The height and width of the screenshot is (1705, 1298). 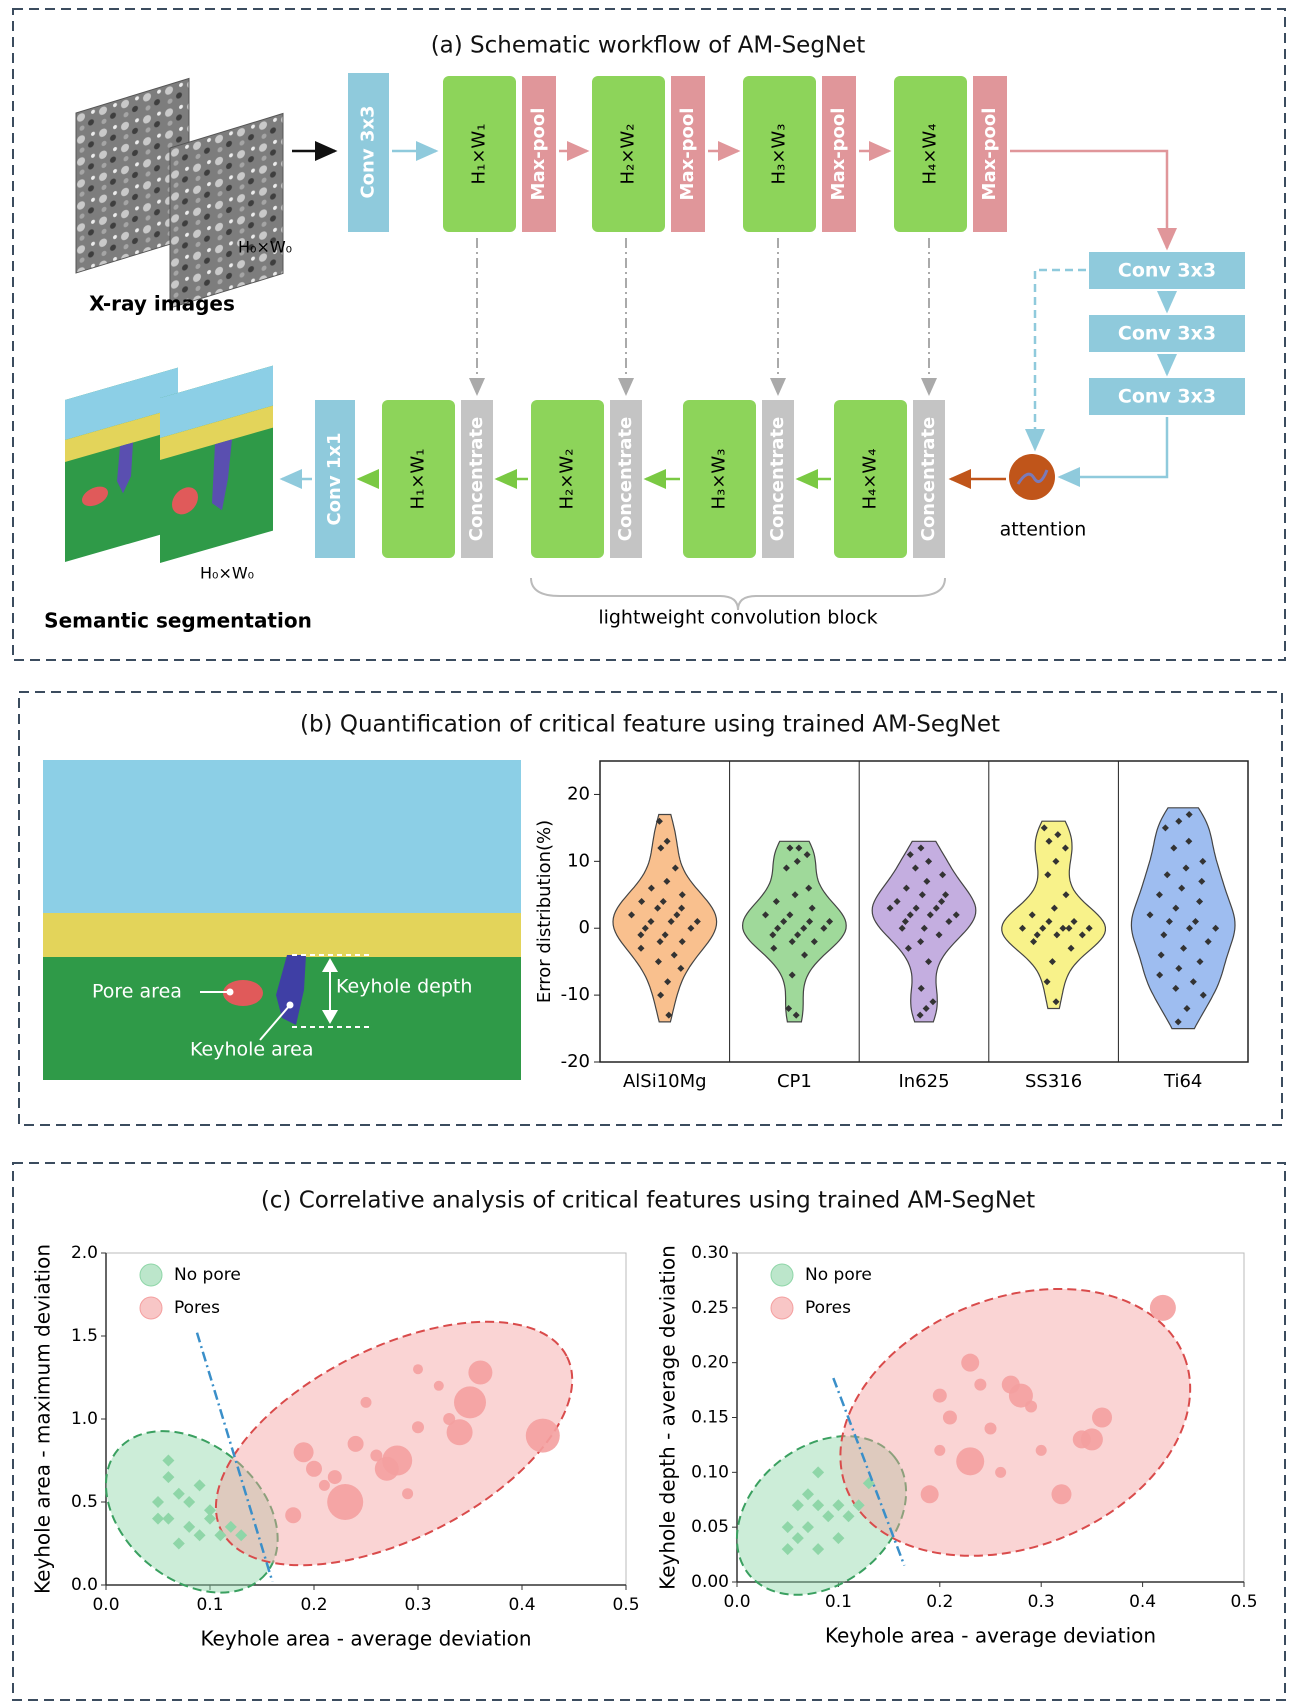 What do you see at coordinates (578, 793) in the screenshot?
I see `y-tick-label: 20` at bounding box center [578, 793].